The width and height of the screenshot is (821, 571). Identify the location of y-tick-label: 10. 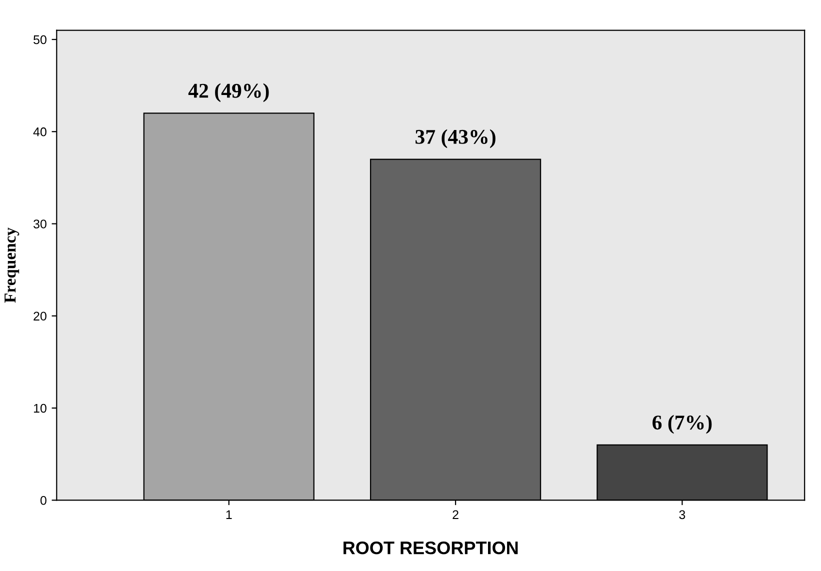
(40, 408).